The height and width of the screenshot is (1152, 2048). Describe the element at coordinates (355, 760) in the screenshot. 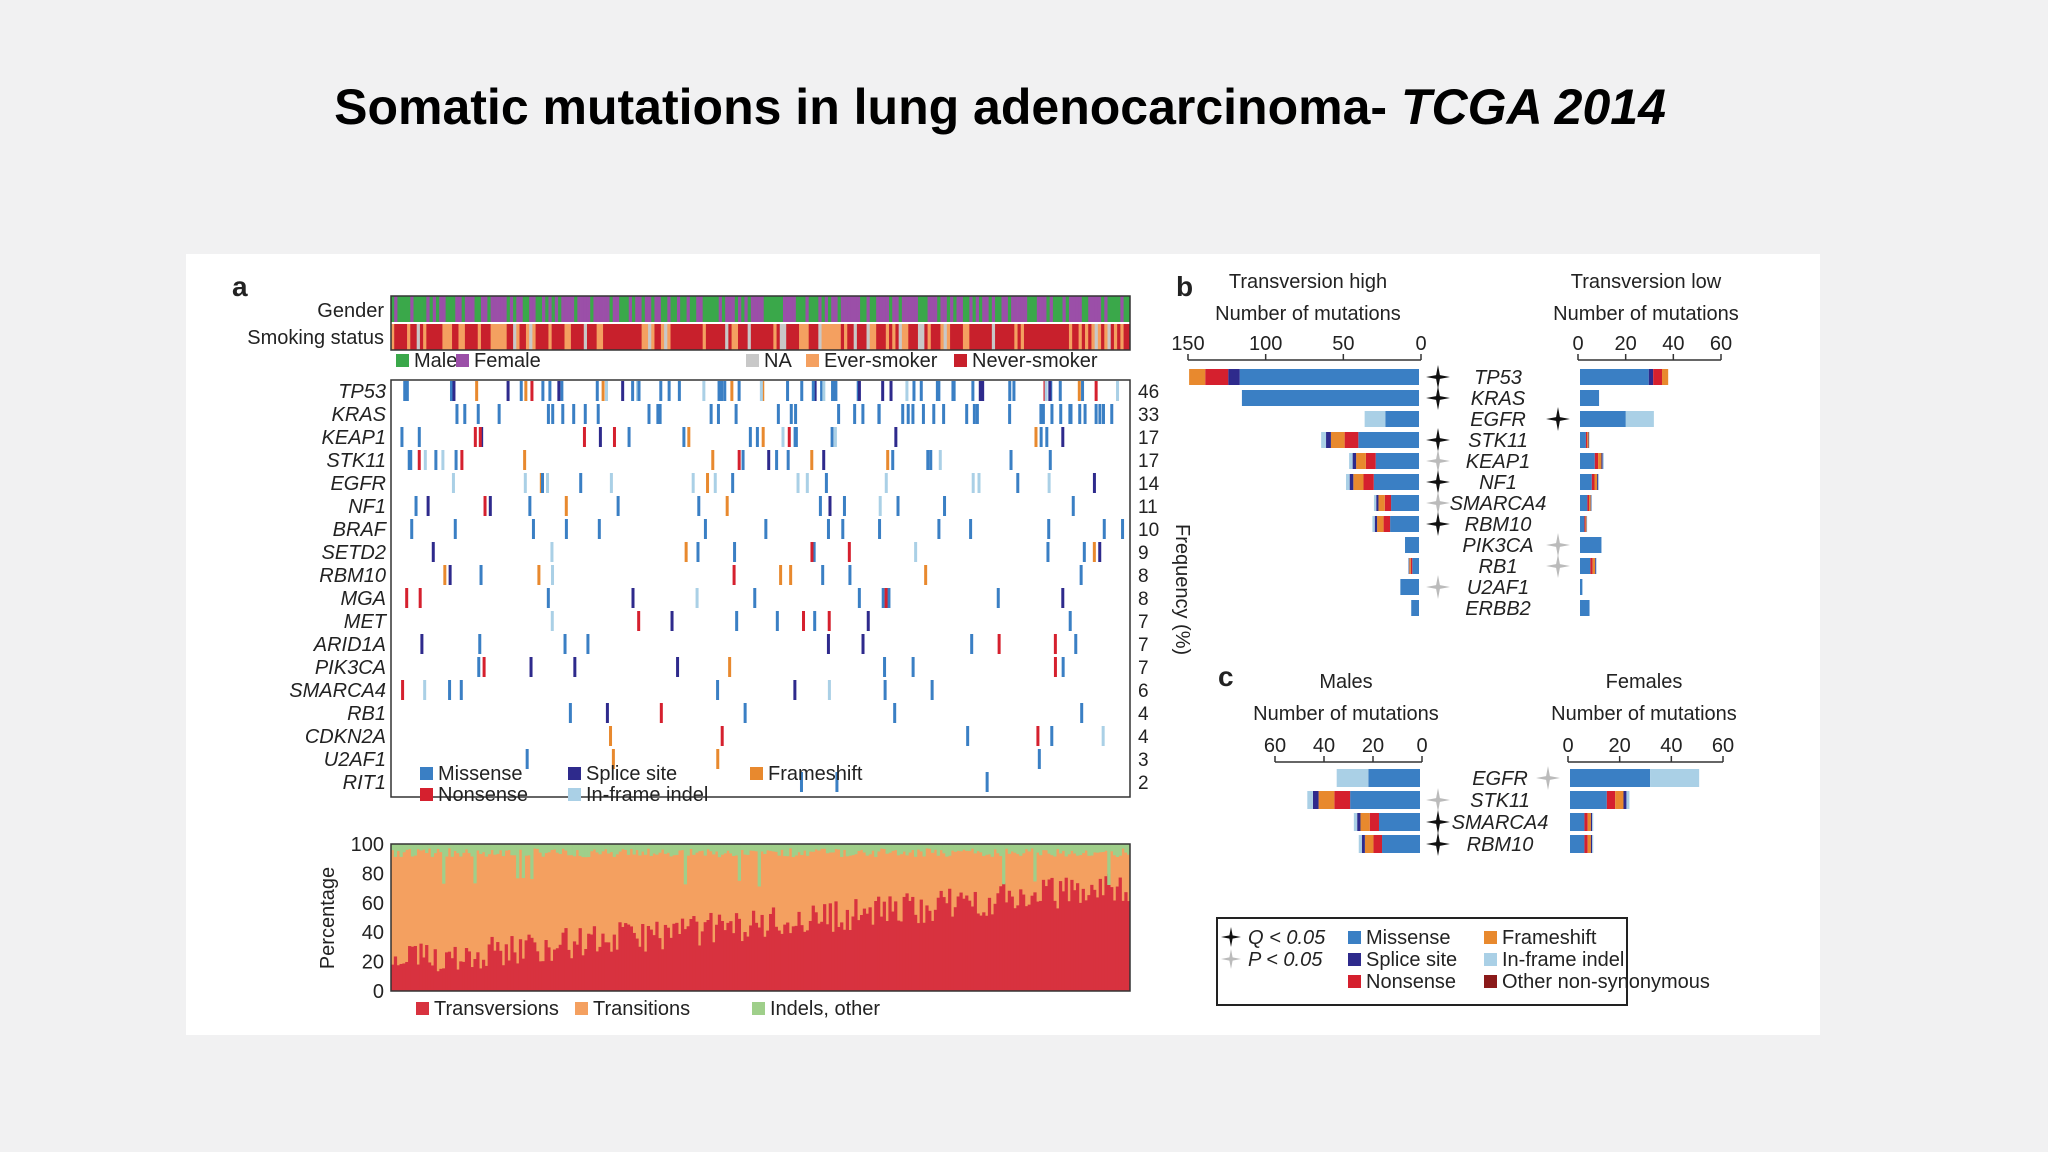

I see `gene-label-matrix: U2AF1` at that location.